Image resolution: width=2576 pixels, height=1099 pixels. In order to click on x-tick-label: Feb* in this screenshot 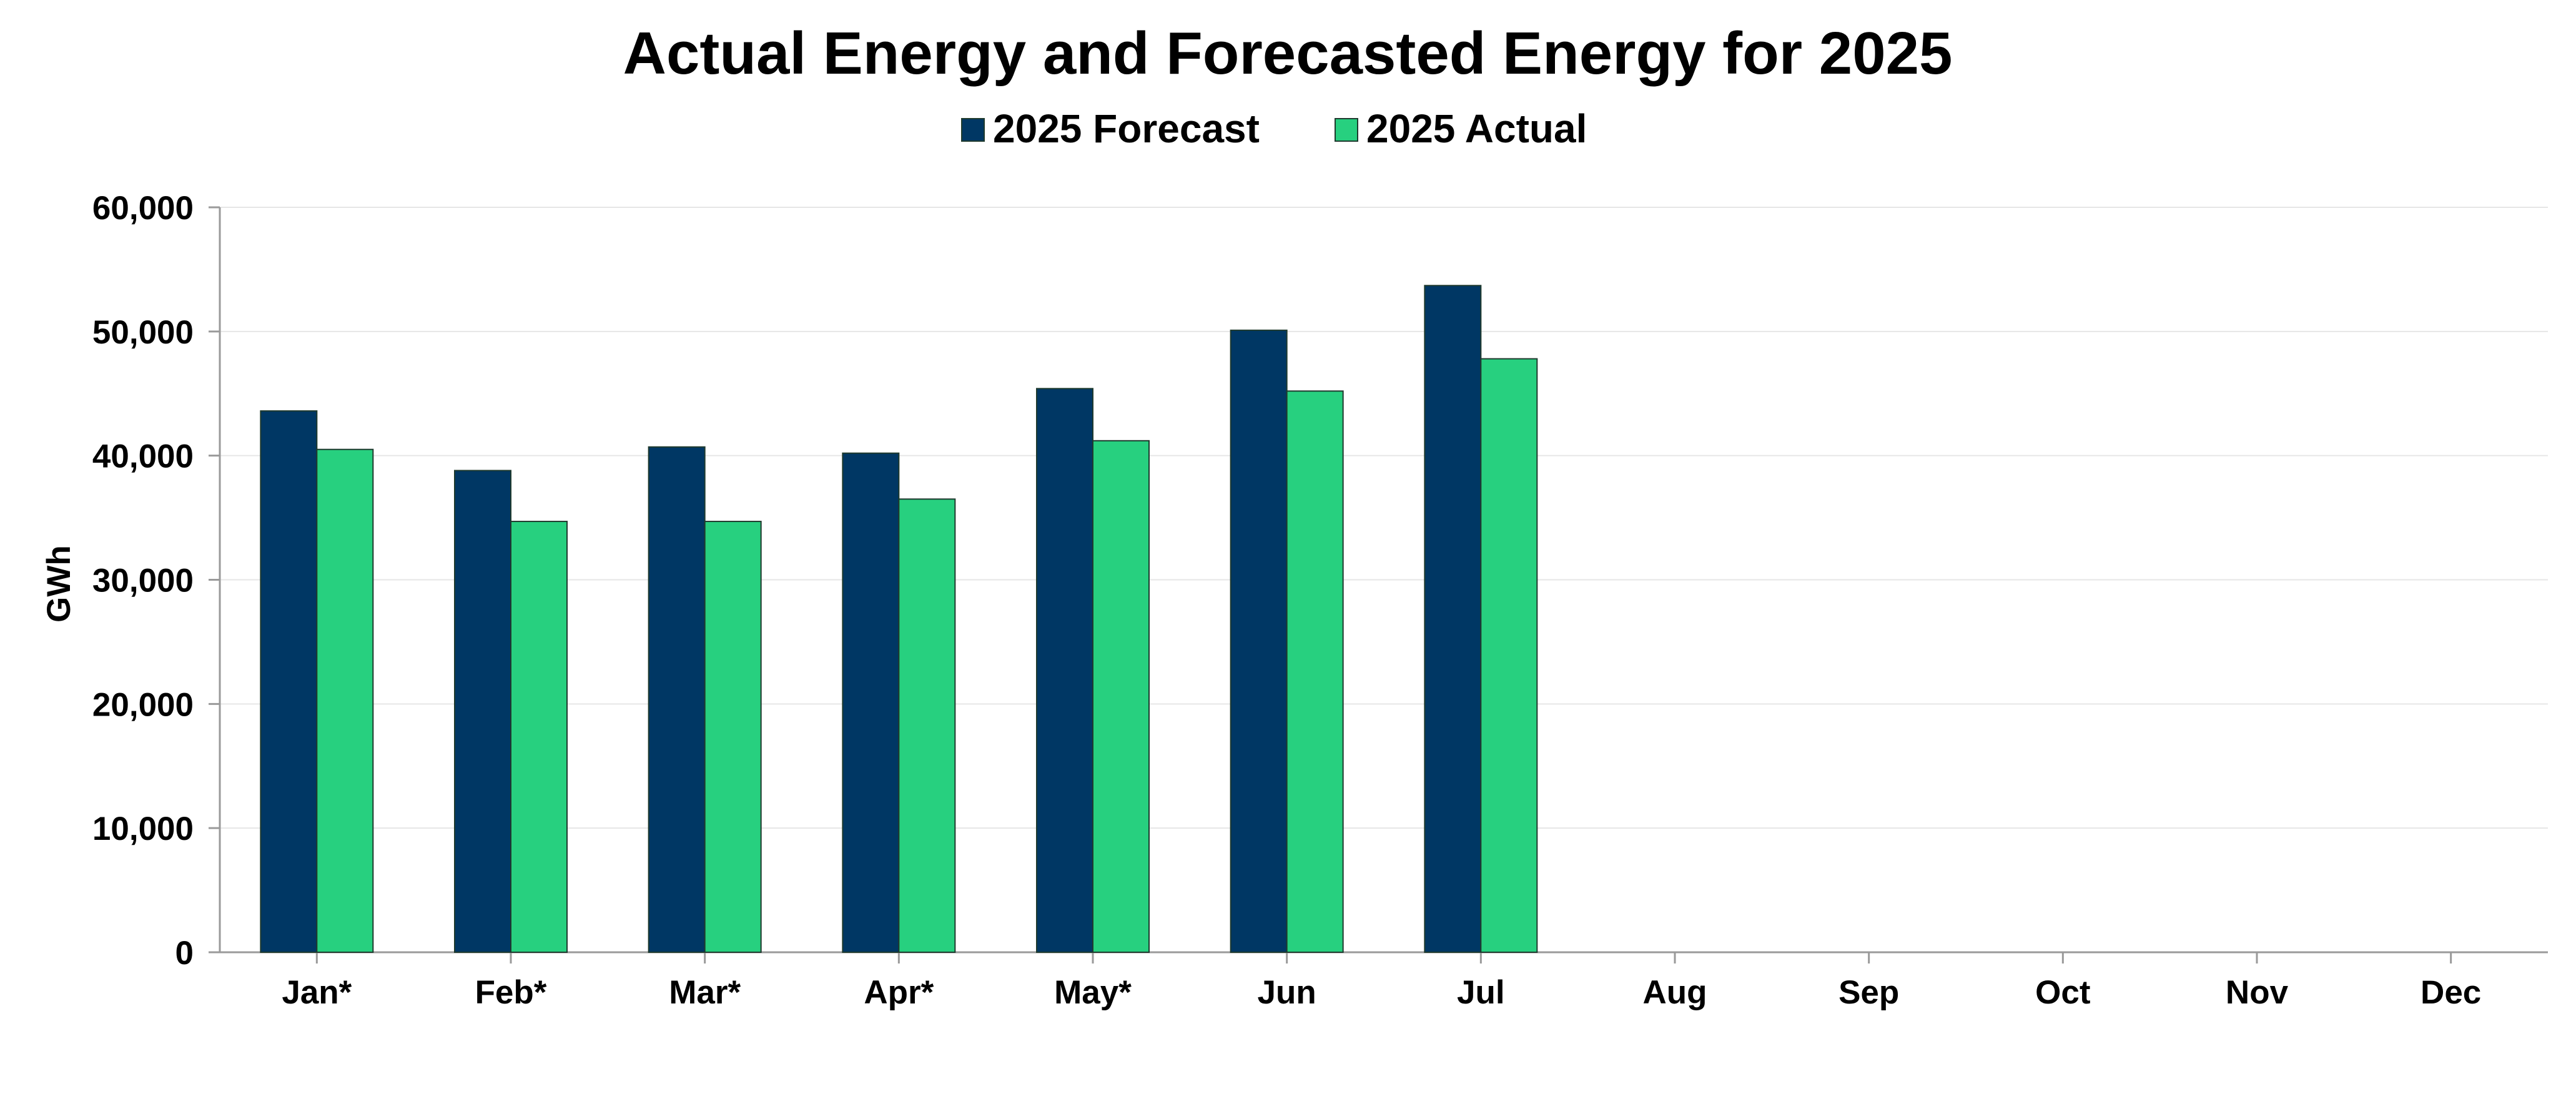, I will do `click(511, 992)`.